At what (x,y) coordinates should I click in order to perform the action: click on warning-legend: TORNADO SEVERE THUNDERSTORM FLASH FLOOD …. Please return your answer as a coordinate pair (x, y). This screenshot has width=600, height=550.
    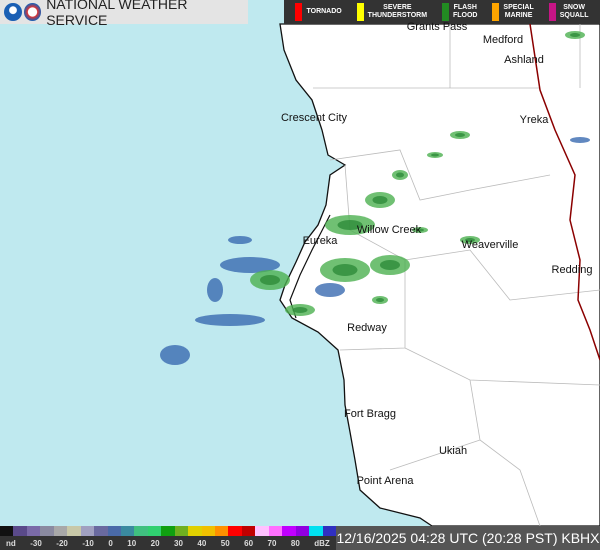
    Looking at the image, I should click on (442, 12).